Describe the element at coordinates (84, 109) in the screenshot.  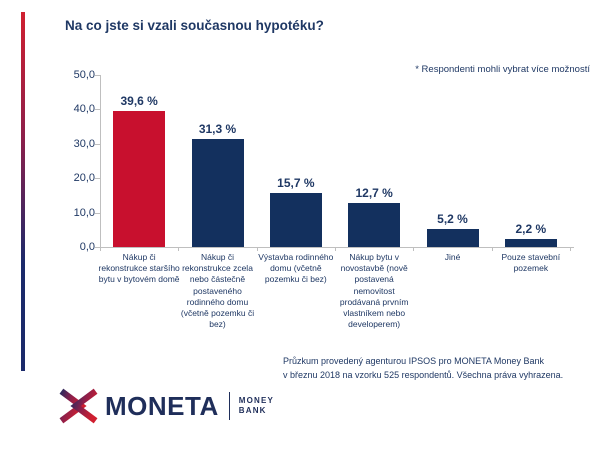
I see `y-tick-label: 40,0` at that location.